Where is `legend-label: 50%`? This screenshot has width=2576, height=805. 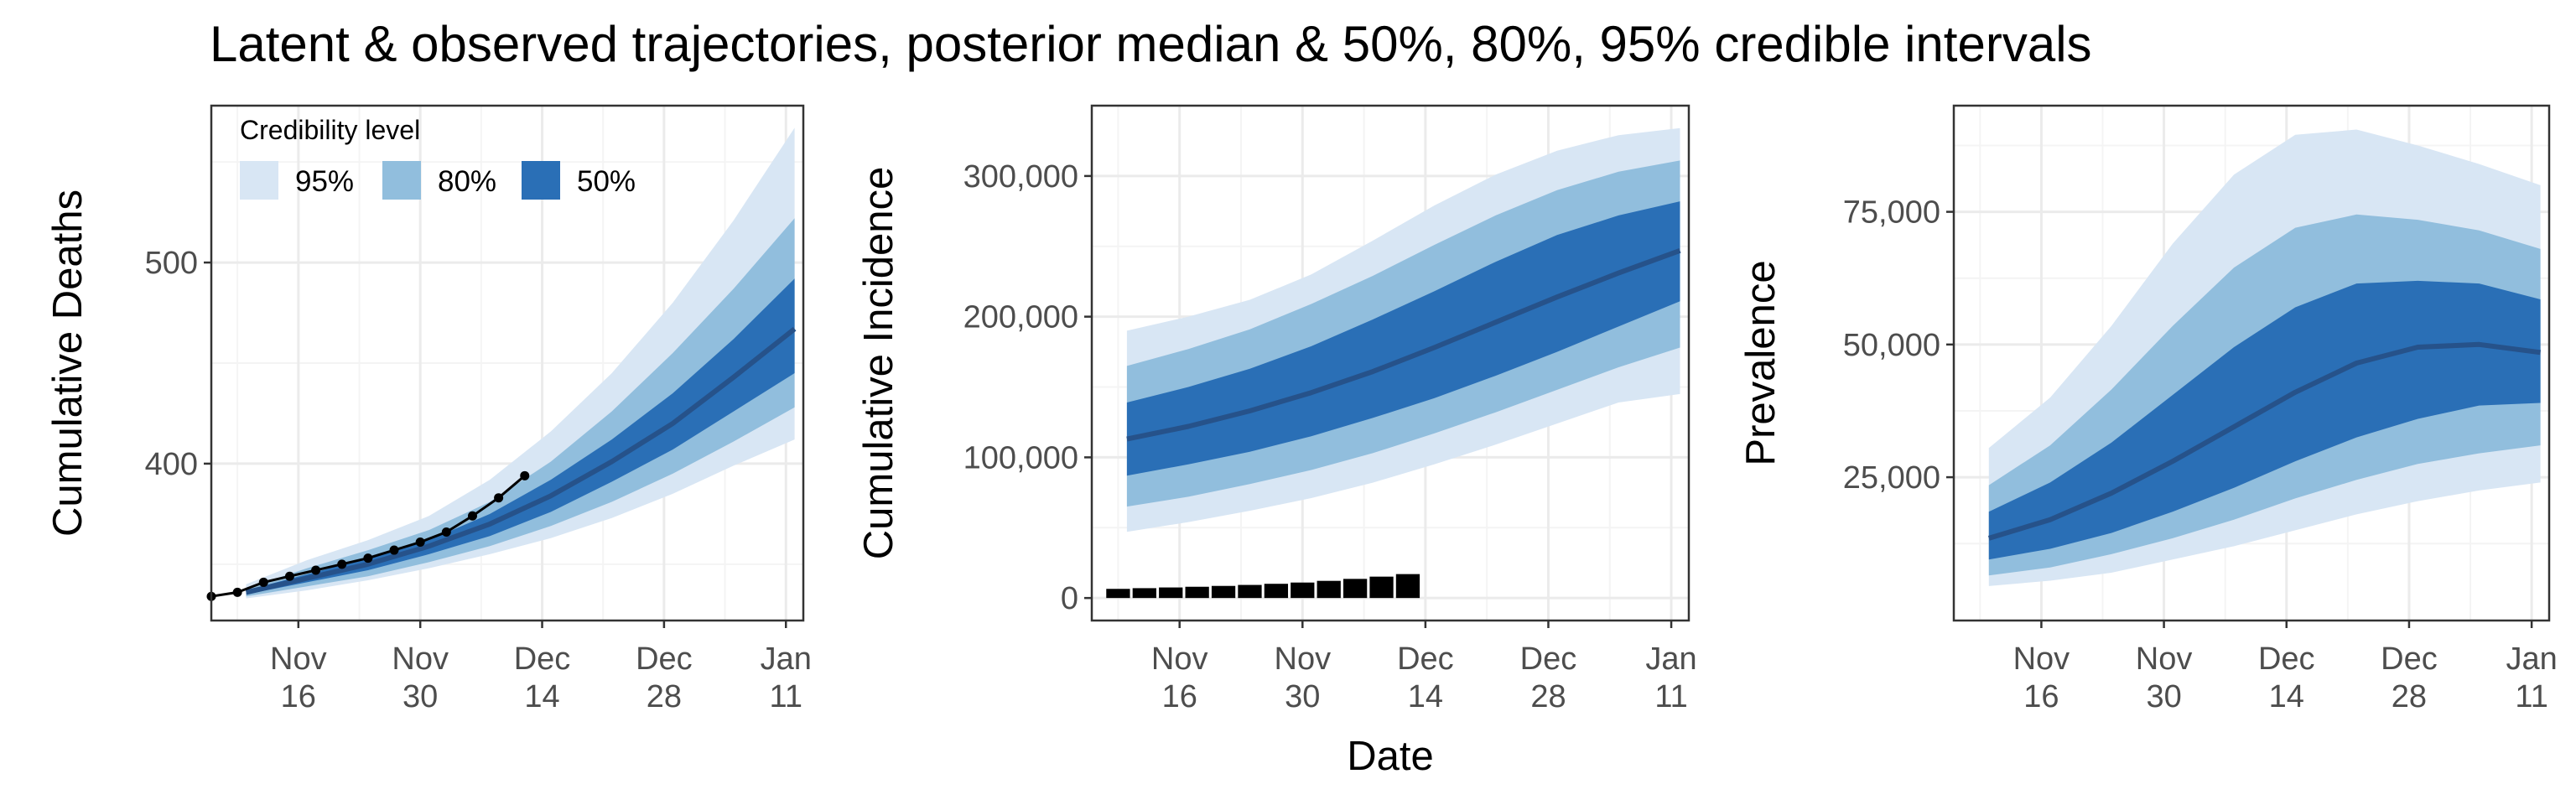
legend-label: 50% is located at coordinates (606, 181).